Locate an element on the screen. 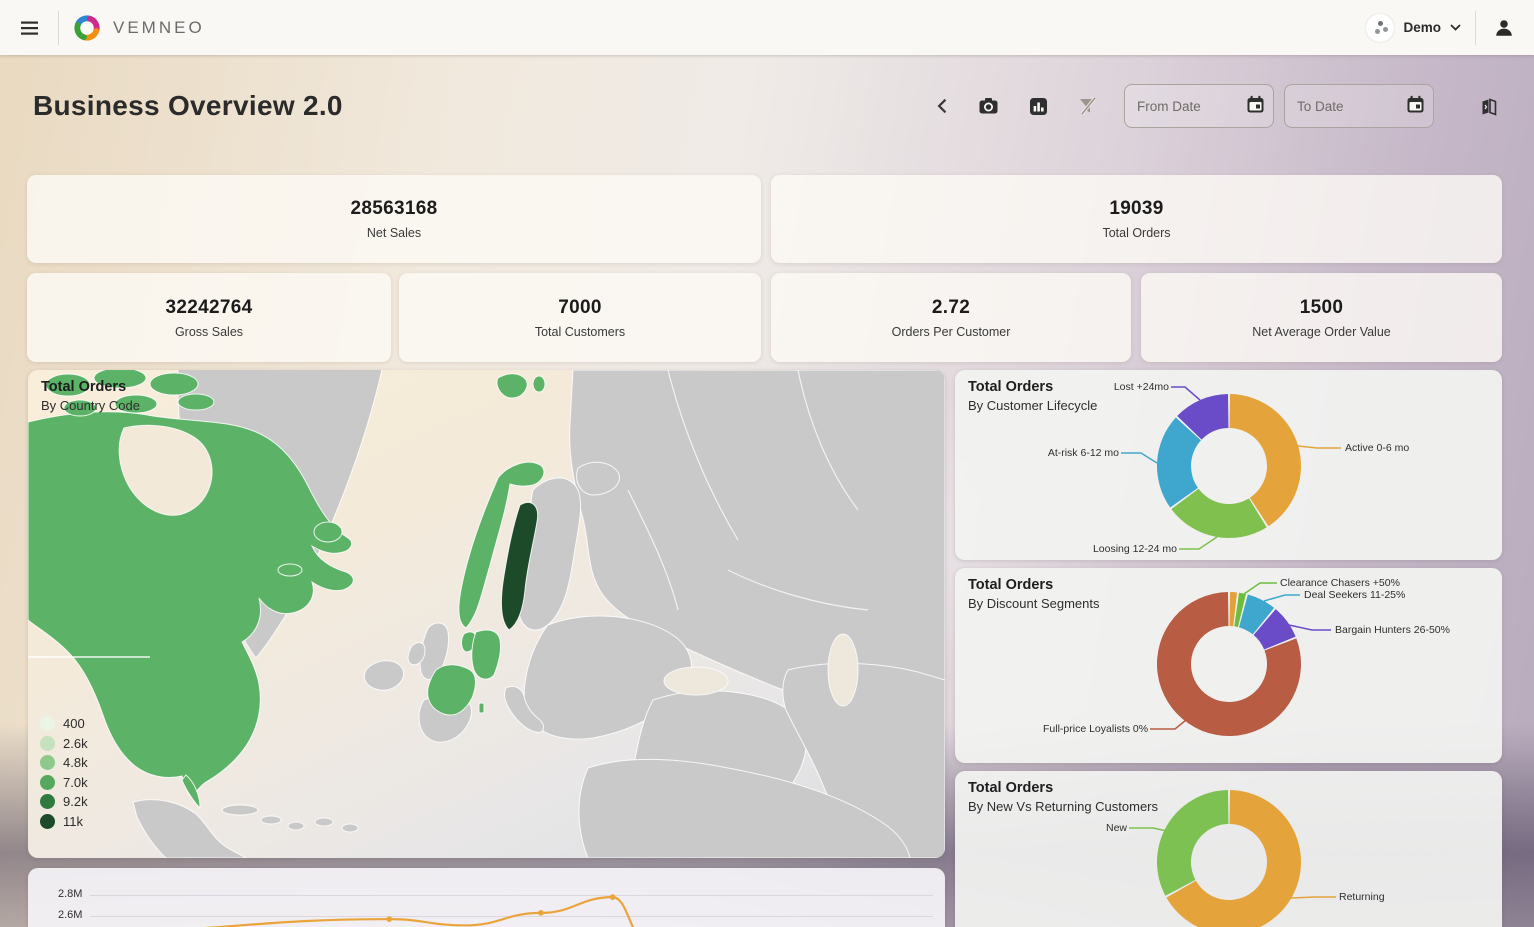 This screenshot has width=1534, height=927. kpi-label: Total Orders is located at coordinates (1136, 233).